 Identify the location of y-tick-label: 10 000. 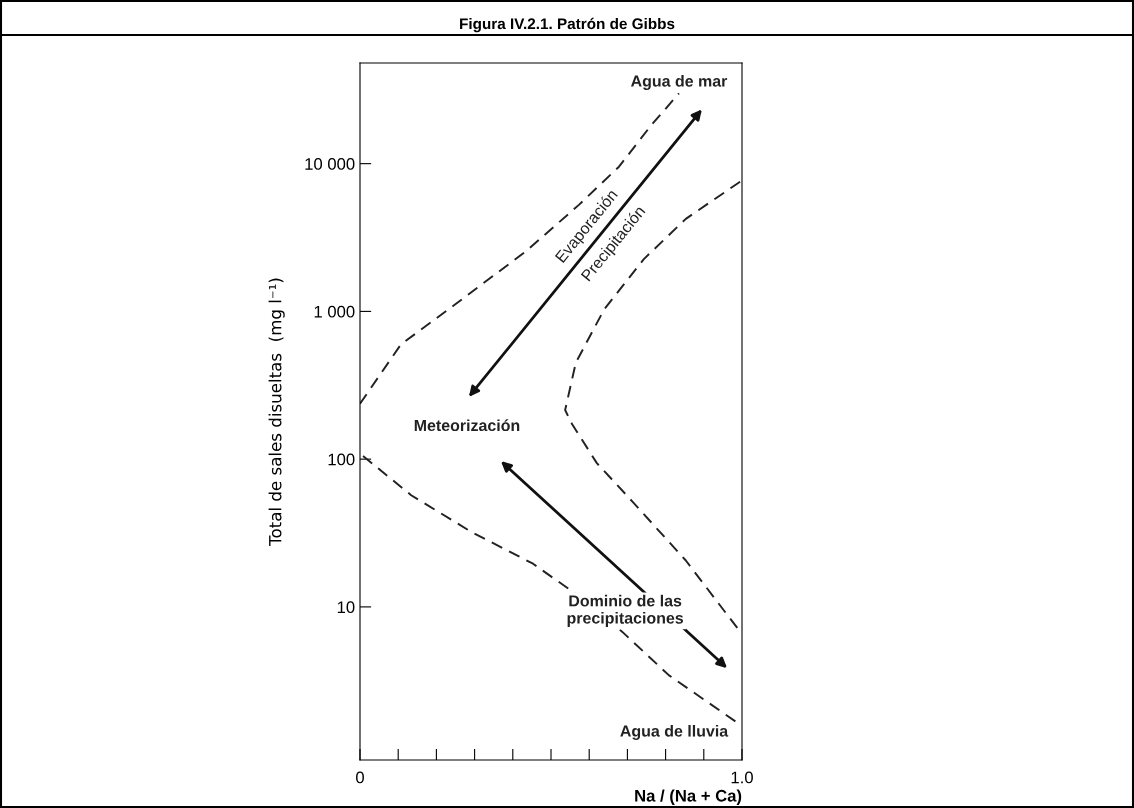
(330, 164).